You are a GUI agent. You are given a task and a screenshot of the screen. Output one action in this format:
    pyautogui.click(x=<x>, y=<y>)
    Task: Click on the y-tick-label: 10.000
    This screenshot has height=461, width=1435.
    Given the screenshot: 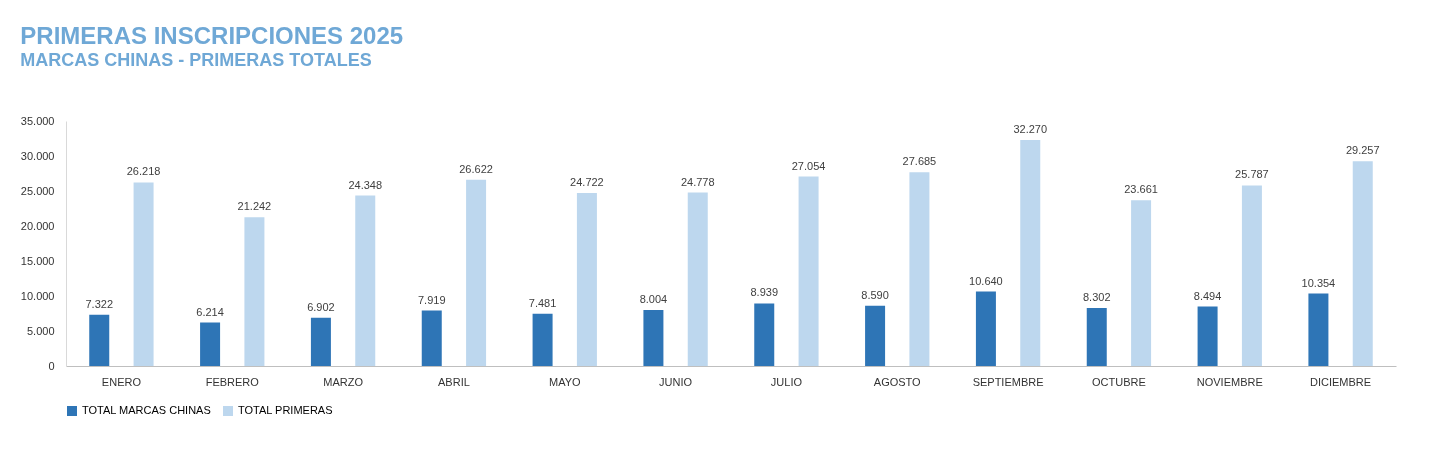 What is the action you would take?
    pyautogui.click(x=37, y=295)
    